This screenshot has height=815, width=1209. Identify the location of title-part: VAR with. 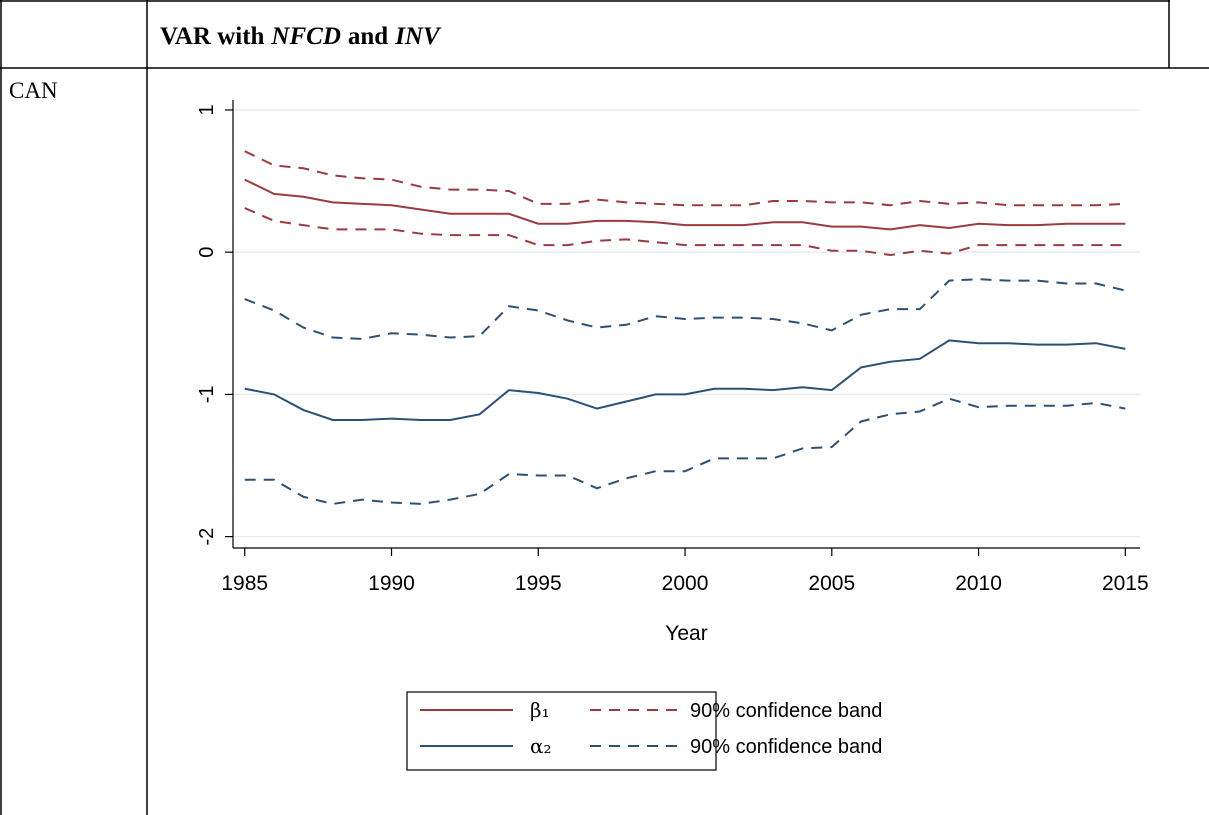
(212, 36).